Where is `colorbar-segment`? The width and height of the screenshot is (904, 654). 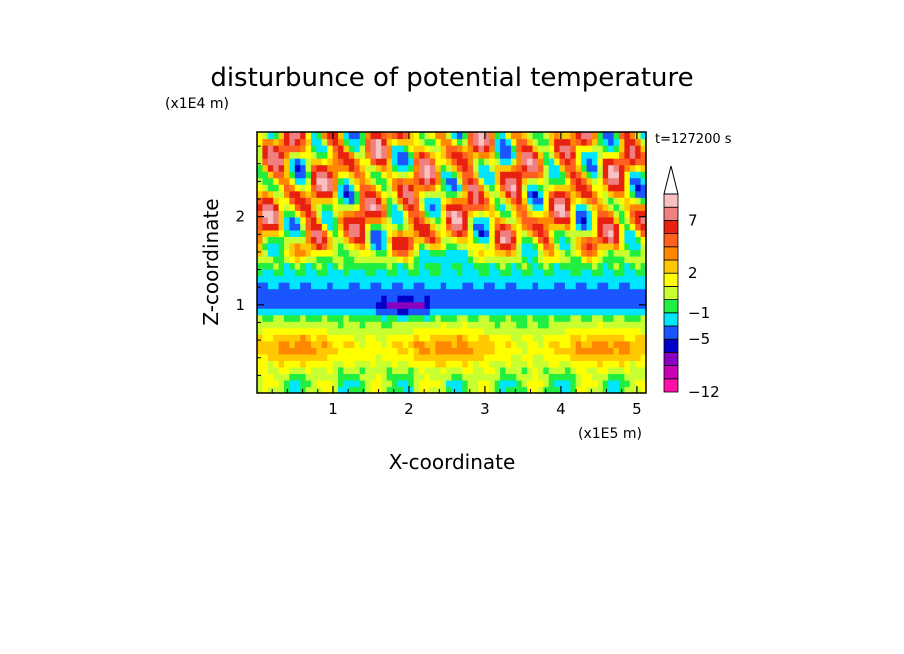
colorbar-segment is located at coordinates (671, 279).